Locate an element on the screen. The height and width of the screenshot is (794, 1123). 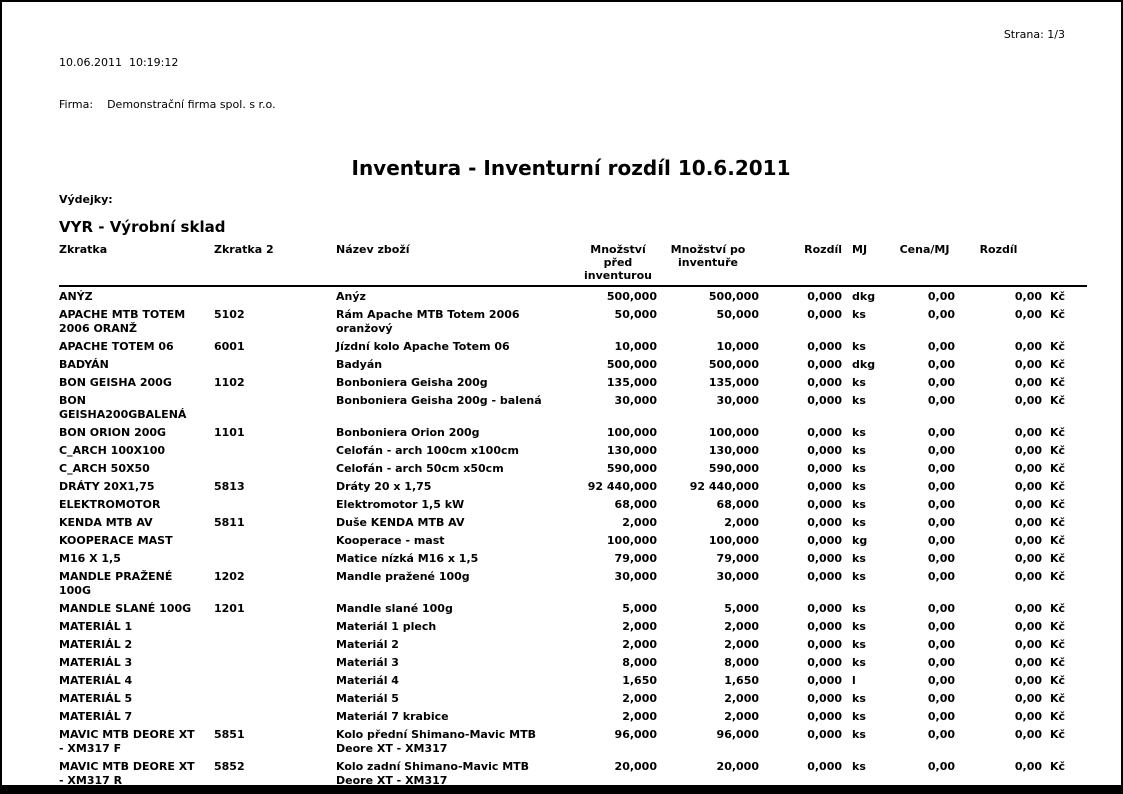
col-header-rozdil: Rozdíl is located at coordinates (800, 265).